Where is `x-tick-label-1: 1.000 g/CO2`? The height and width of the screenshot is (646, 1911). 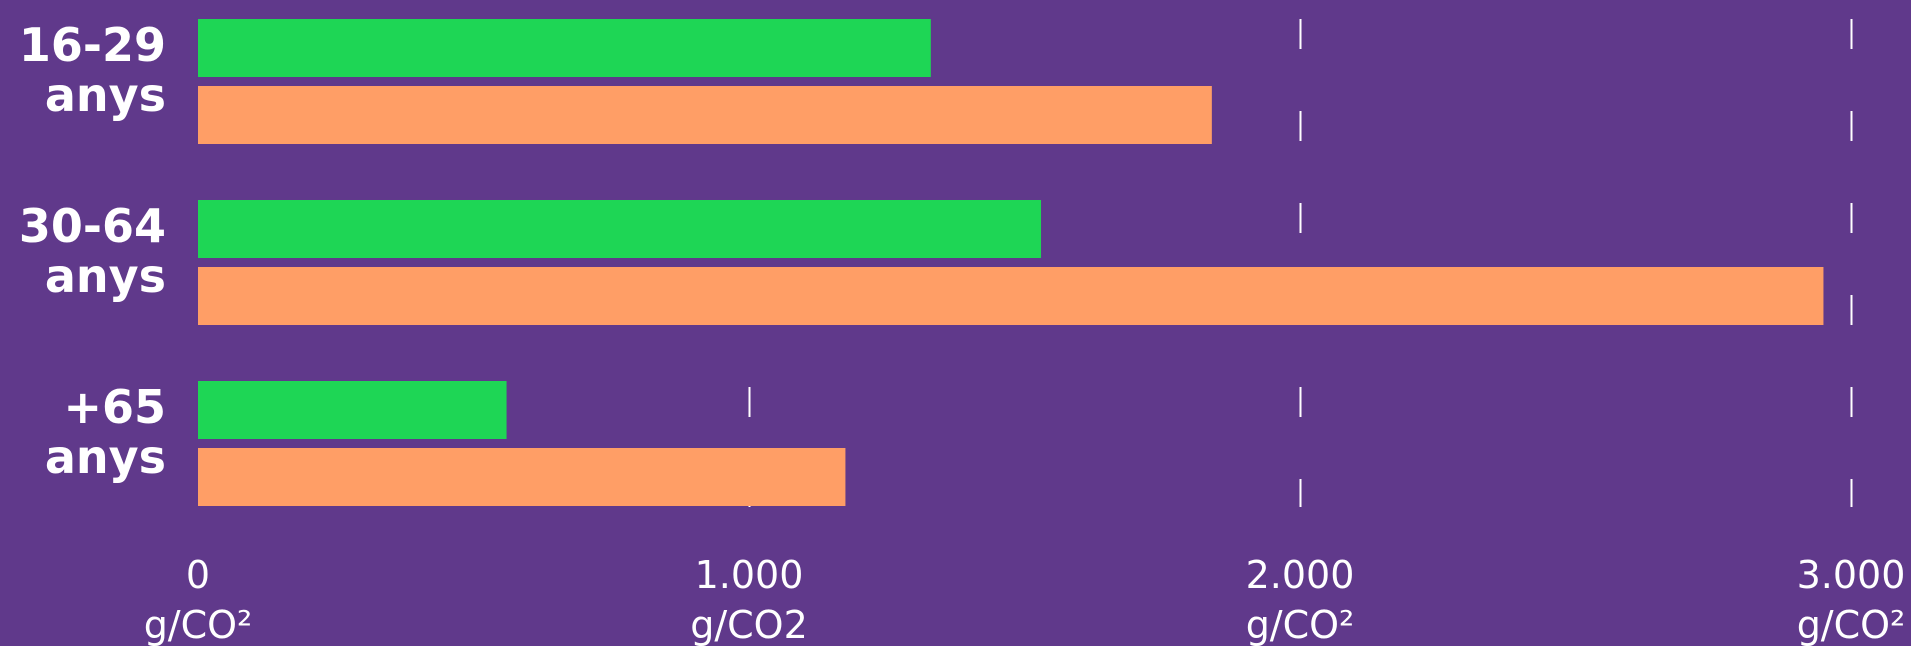 x-tick-label-1: 1.000 g/CO2 is located at coordinates (749, 599).